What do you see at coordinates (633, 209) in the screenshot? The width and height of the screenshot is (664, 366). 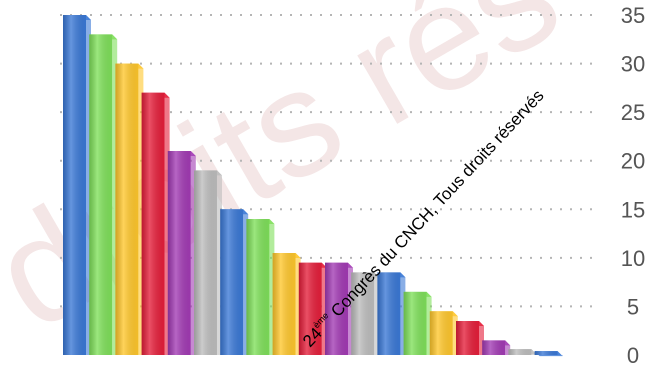 I see `y-tick-label: 15` at bounding box center [633, 209].